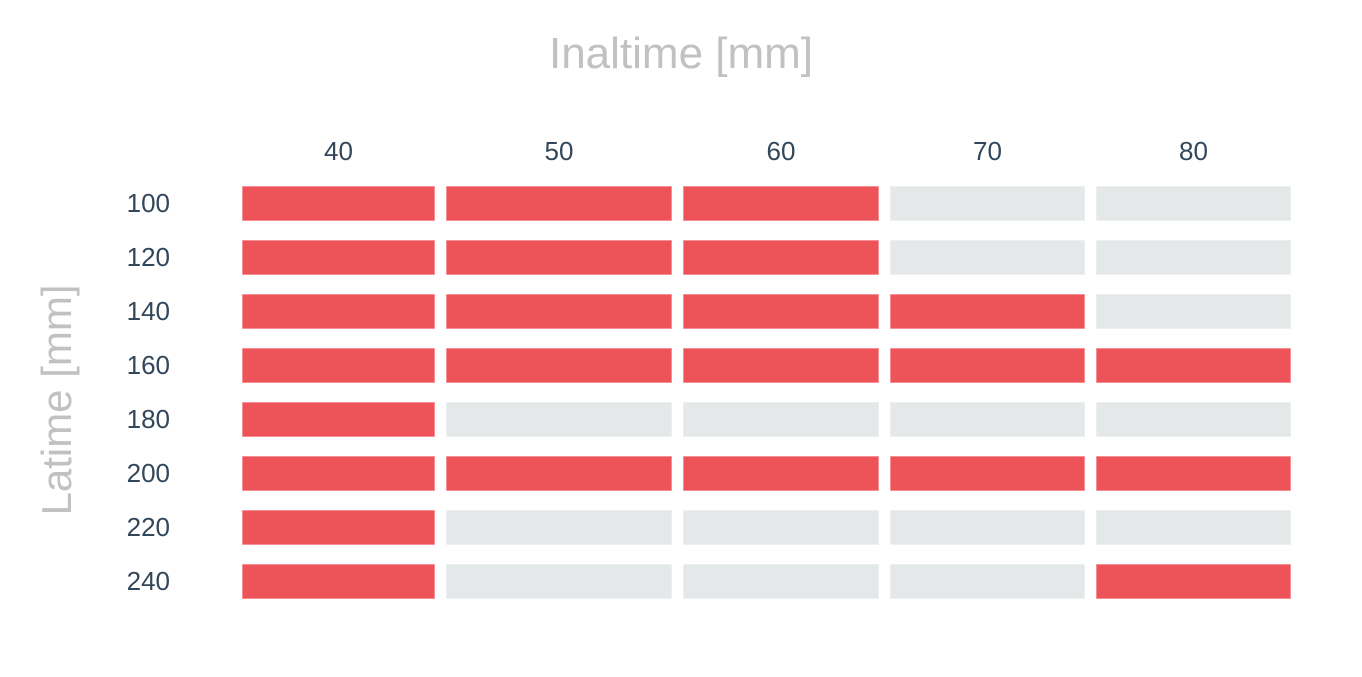 The image size is (1362, 677). Describe the element at coordinates (781, 150) in the screenshot. I see `x-tick-label: 60` at that location.